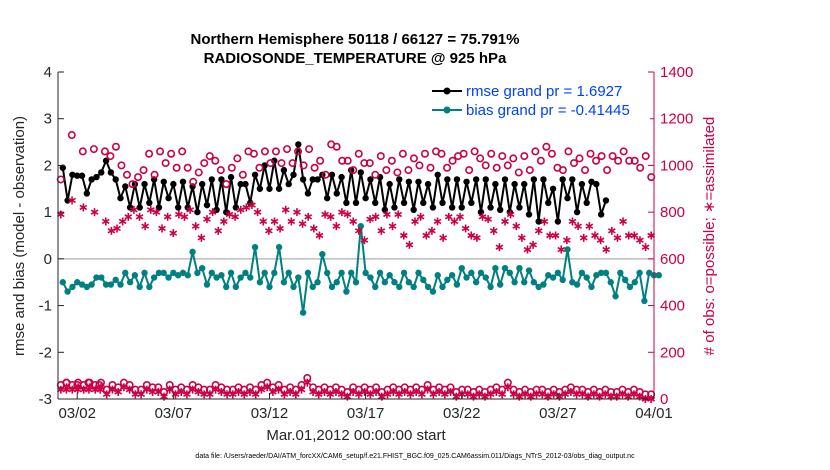 The width and height of the screenshot is (830, 470). Describe the element at coordinates (356, 435) in the screenshot. I see `x-axis-label: Mar.01,2012 00:00:00 start` at that location.